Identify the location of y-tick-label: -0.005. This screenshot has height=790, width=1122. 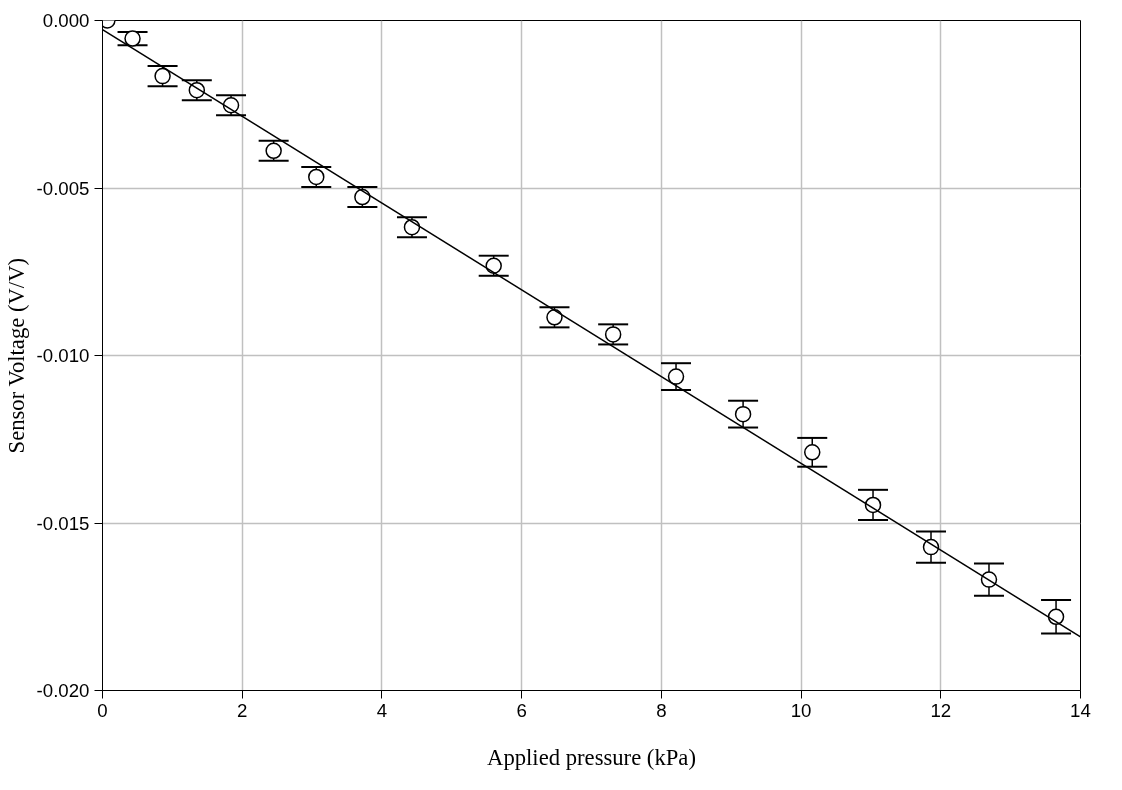
(63, 188).